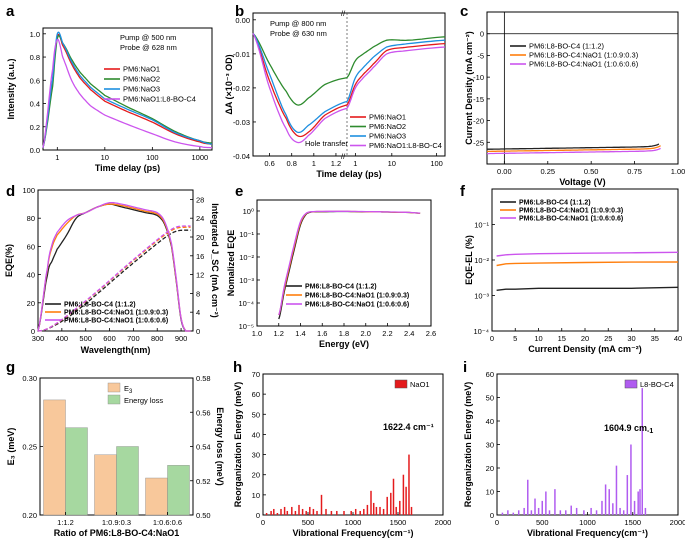  What do you see at coordinates (238, 445) in the screenshot?
I see `y-axis-title: Reorganization Energy (meV)` at bounding box center [238, 445].